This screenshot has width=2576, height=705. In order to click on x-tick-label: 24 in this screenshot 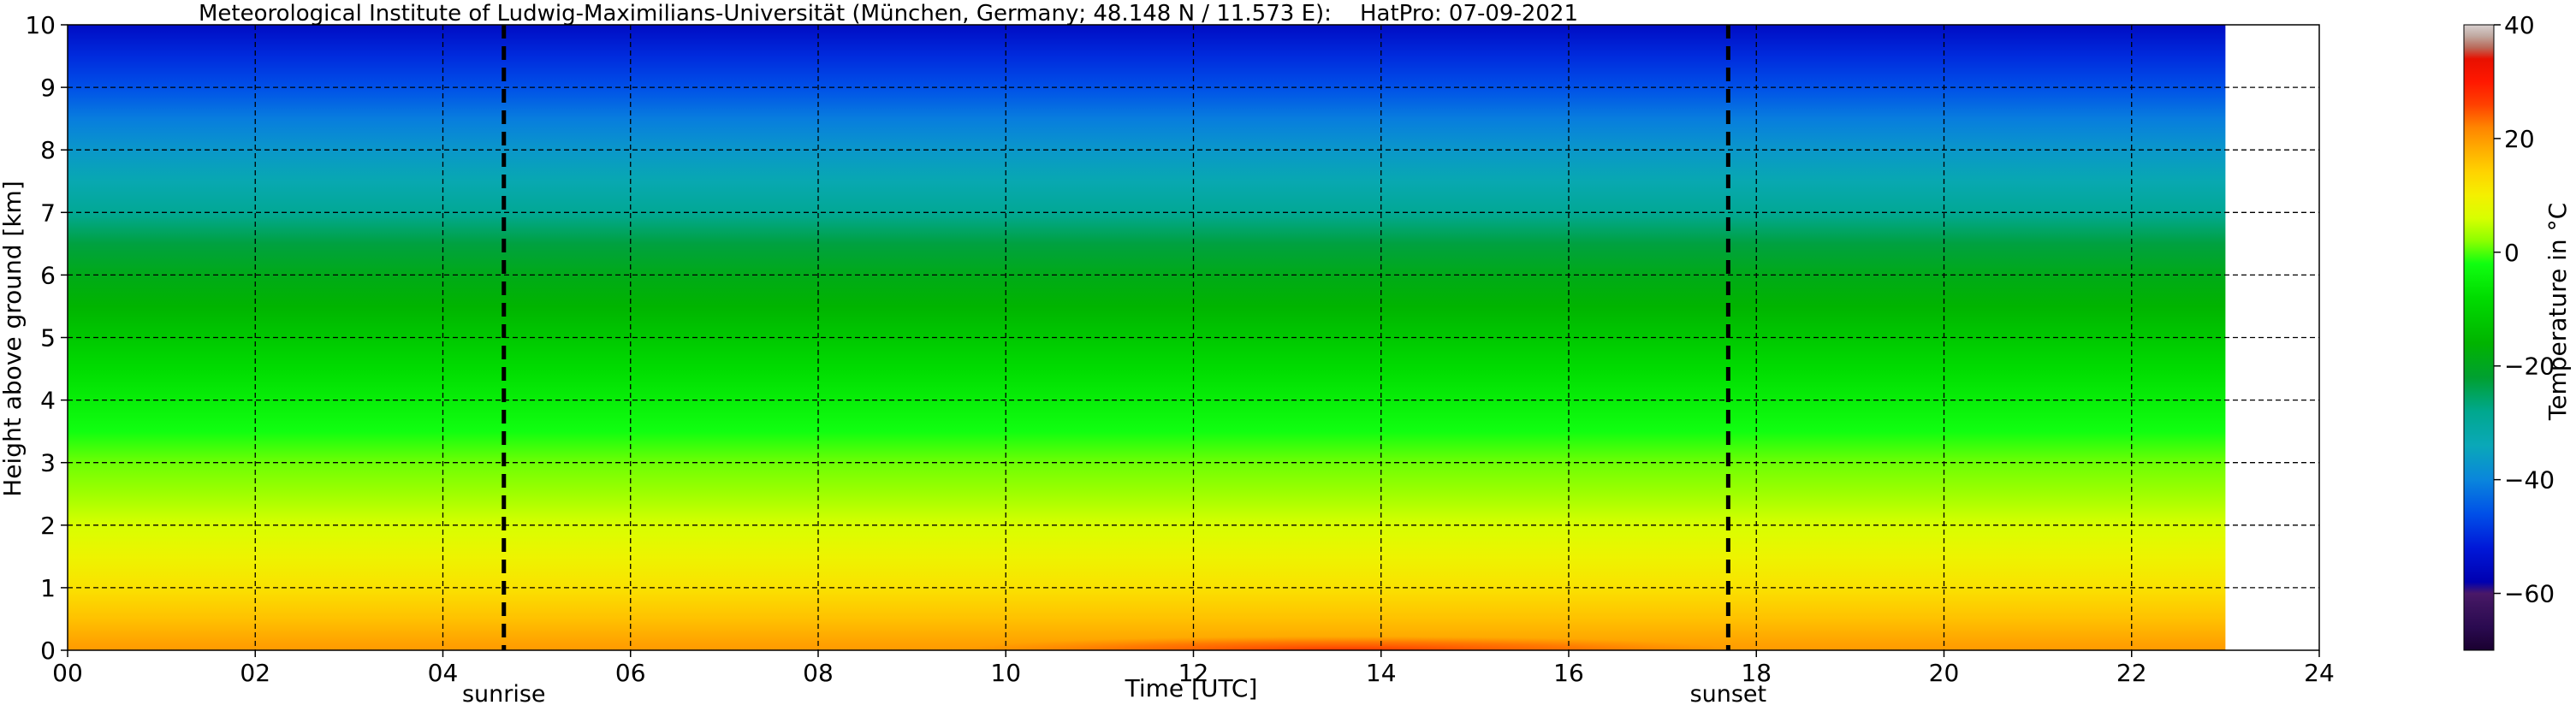, I will do `click(2319, 673)`.